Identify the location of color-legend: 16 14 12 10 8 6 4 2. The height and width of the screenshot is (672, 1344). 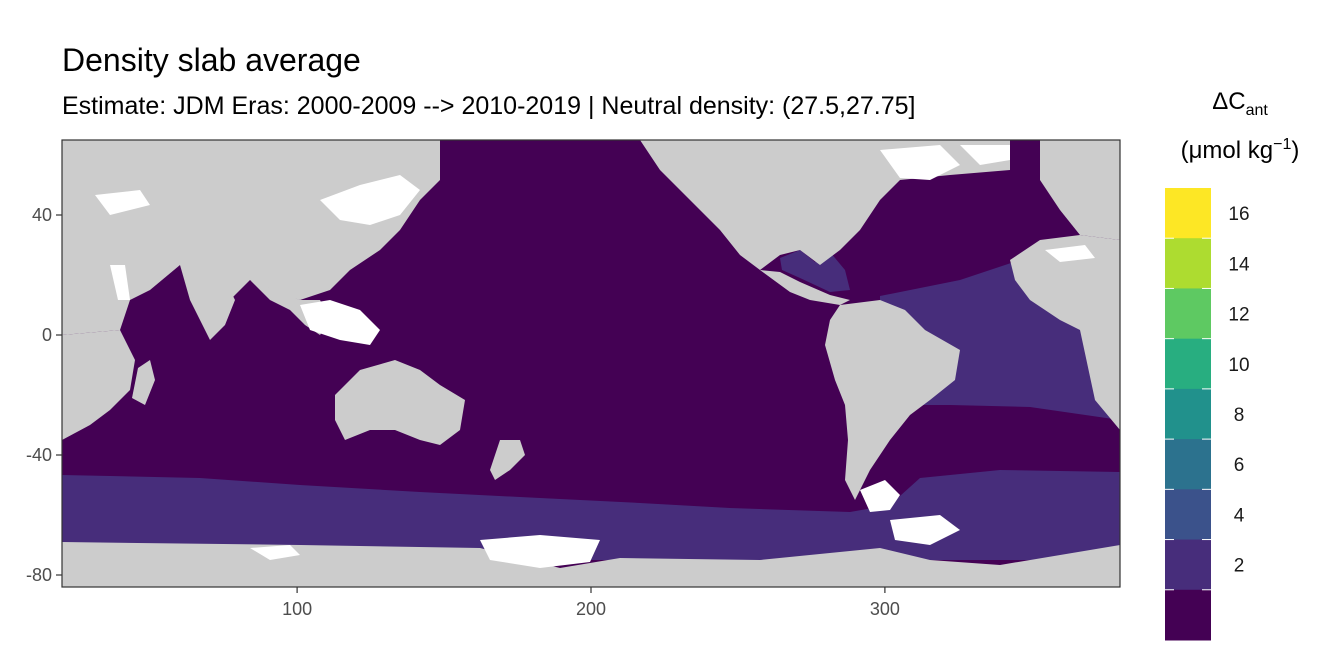
(1207, 414).